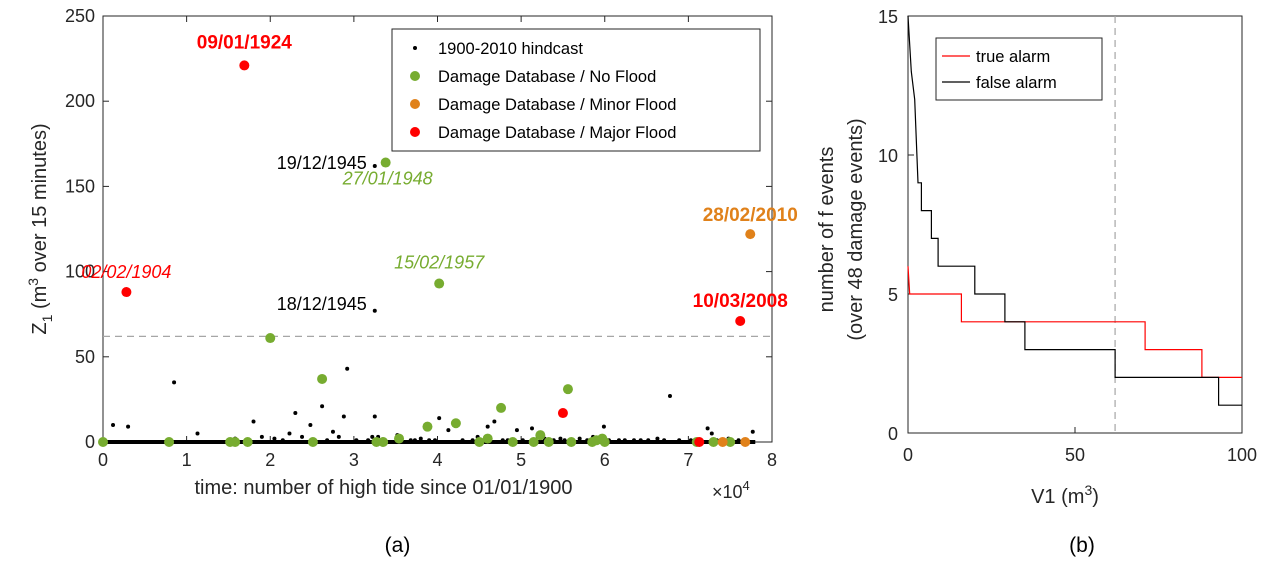 The height and width of the screenshot is (569, 1274). Describe the element at coordinates (827, 230) in the screenshot. I see `panel-b-y-axis-label-line1: number of f events` at that location.